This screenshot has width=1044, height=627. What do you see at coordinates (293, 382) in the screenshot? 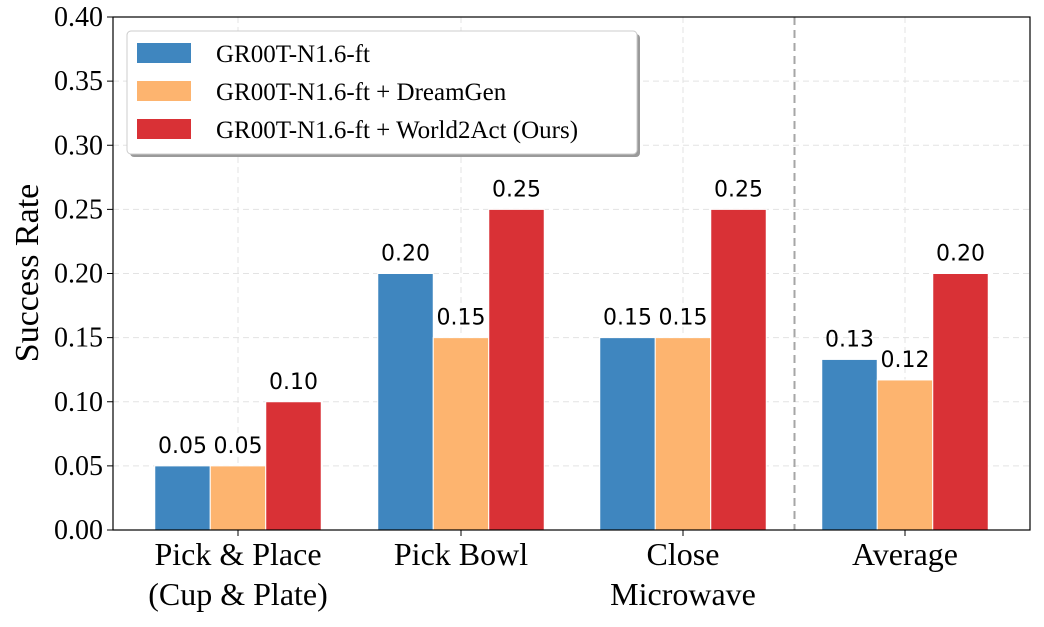
I see `data-label: 0.10` at bounding box center [293, 382].